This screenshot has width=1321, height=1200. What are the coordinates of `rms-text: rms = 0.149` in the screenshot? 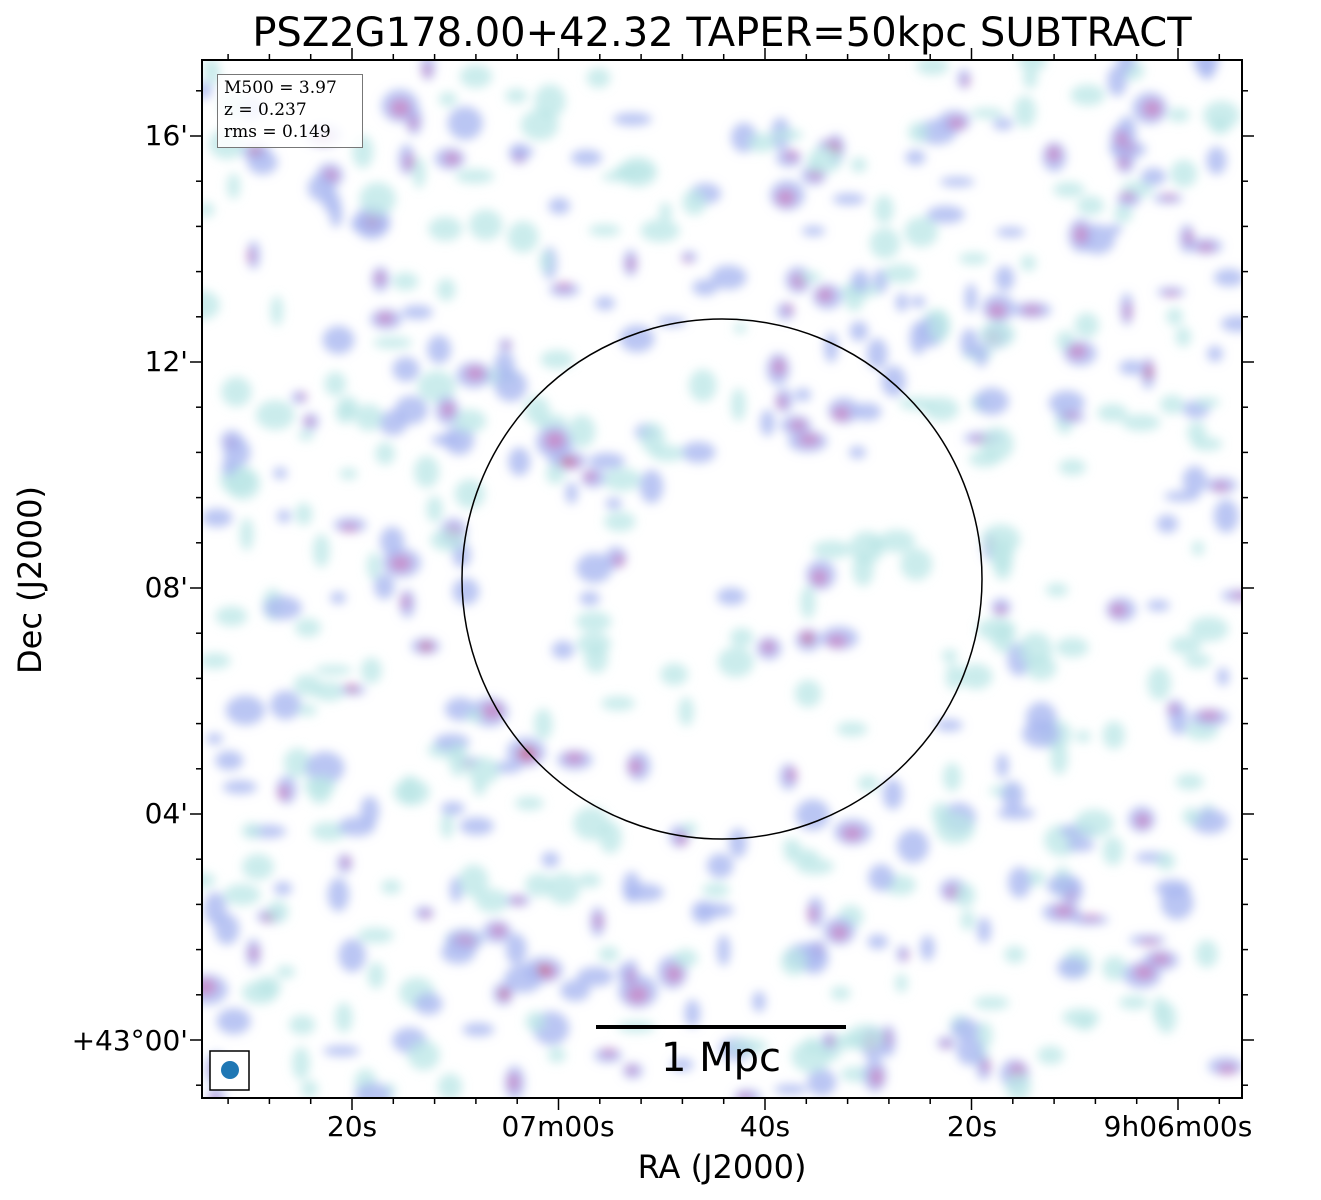 It's located at (277, 132).